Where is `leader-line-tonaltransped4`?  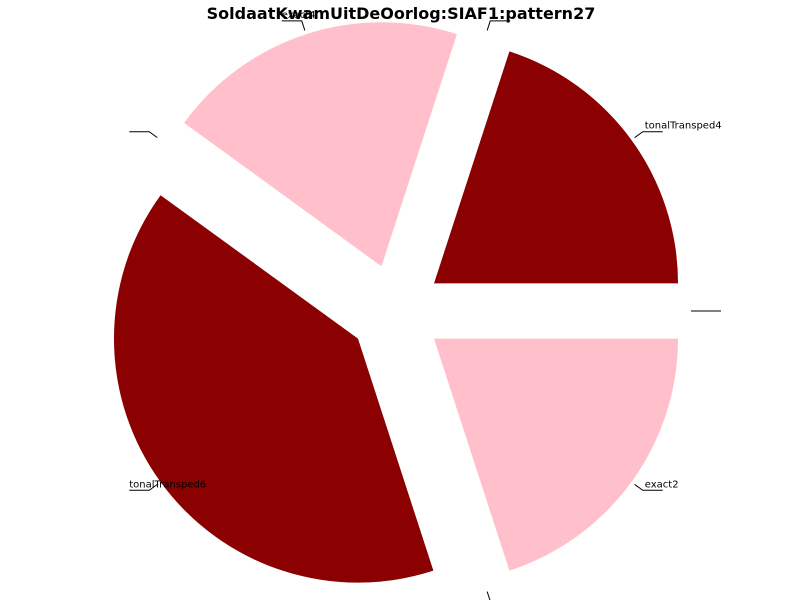 leader-line-tonaltransped4 is located at coordinates (648, 135).